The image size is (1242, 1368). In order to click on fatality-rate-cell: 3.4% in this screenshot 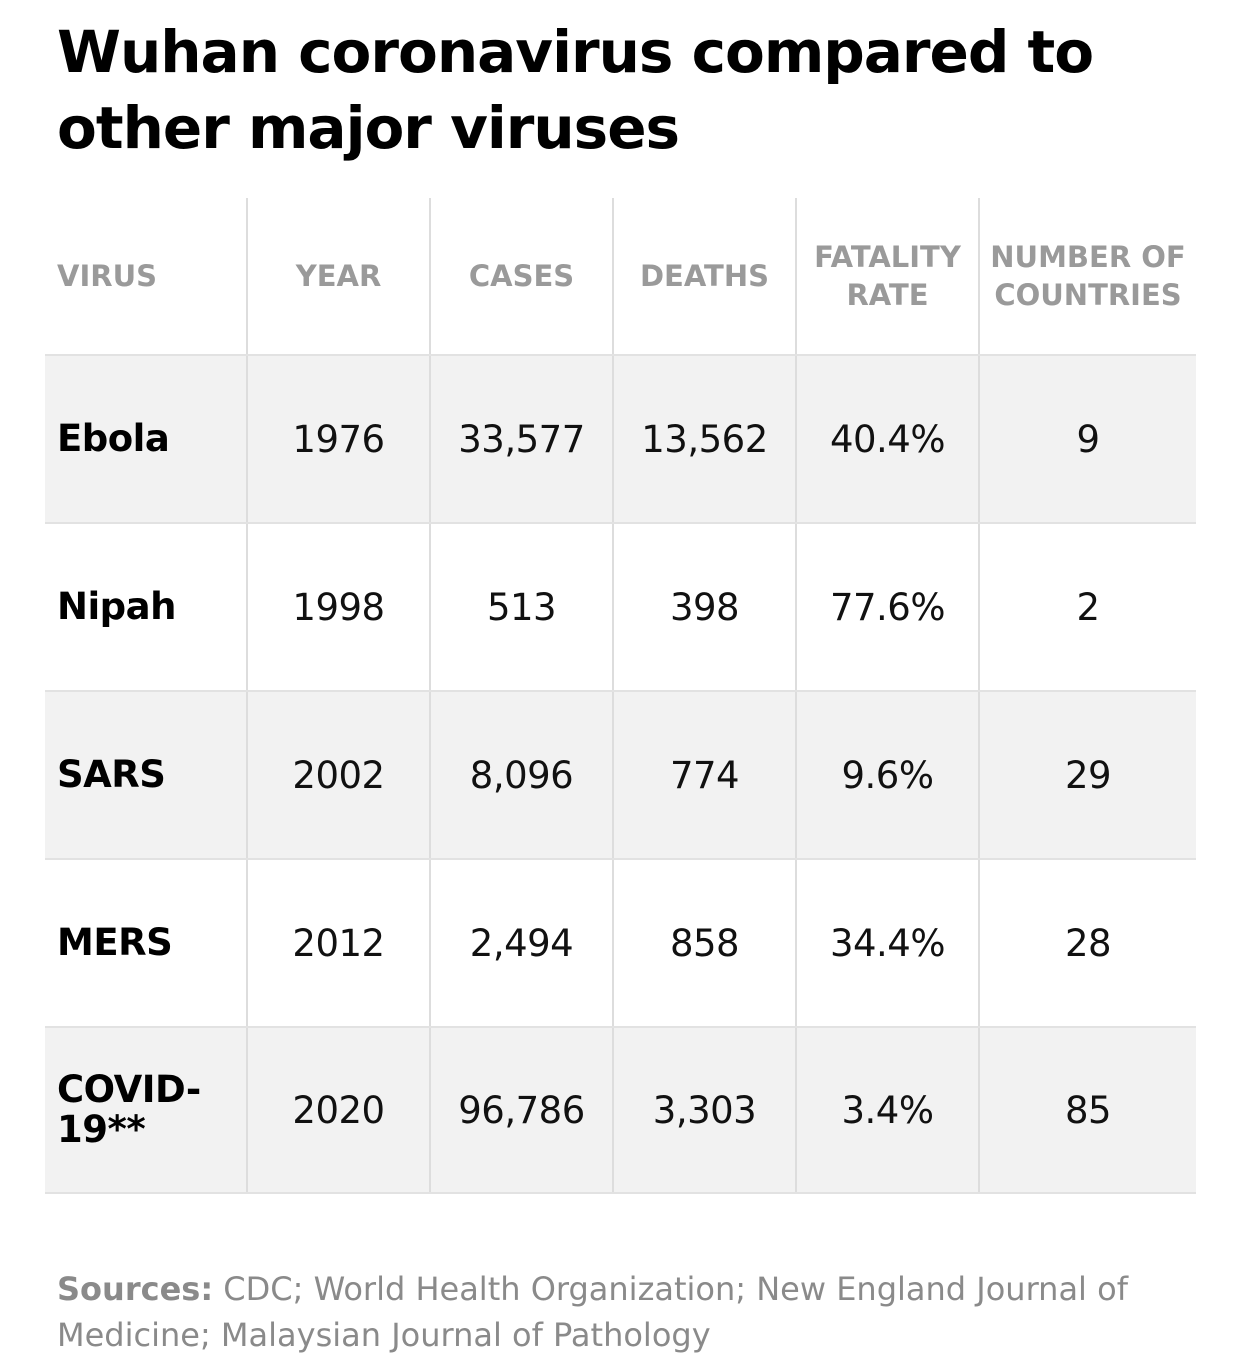, I will do `click(886, 1110)`.